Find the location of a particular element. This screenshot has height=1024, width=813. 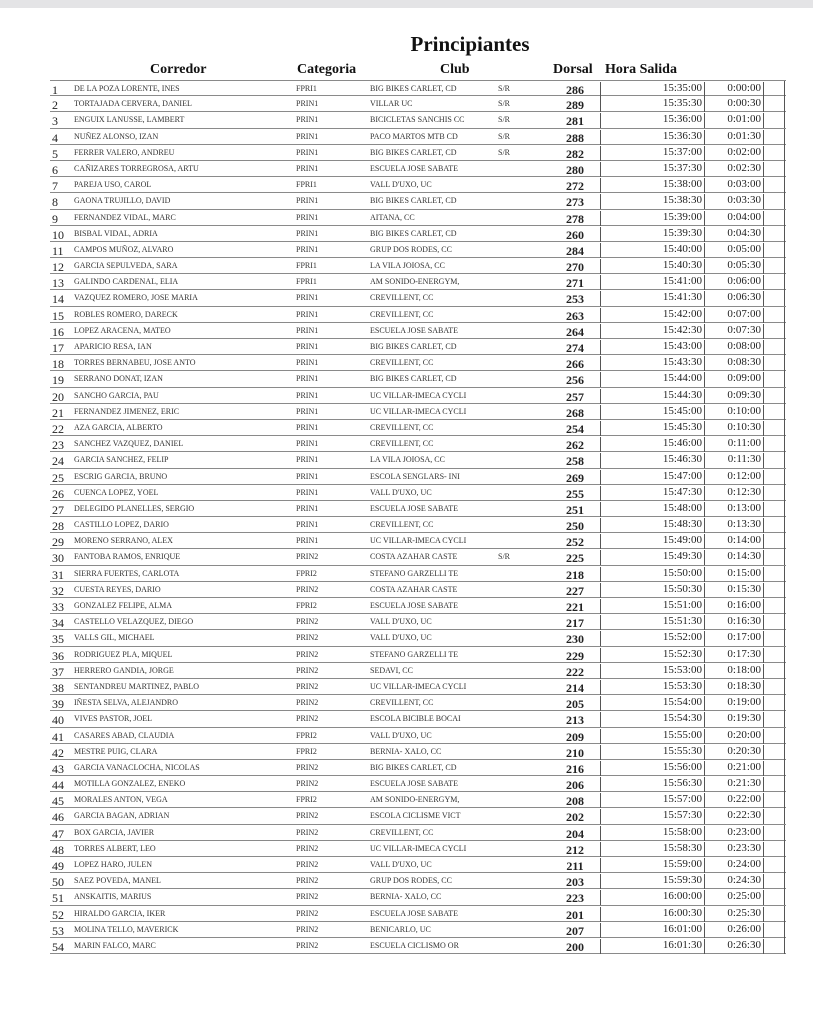

time-offset: 0:08:00 is located at coordinates (736, 347).